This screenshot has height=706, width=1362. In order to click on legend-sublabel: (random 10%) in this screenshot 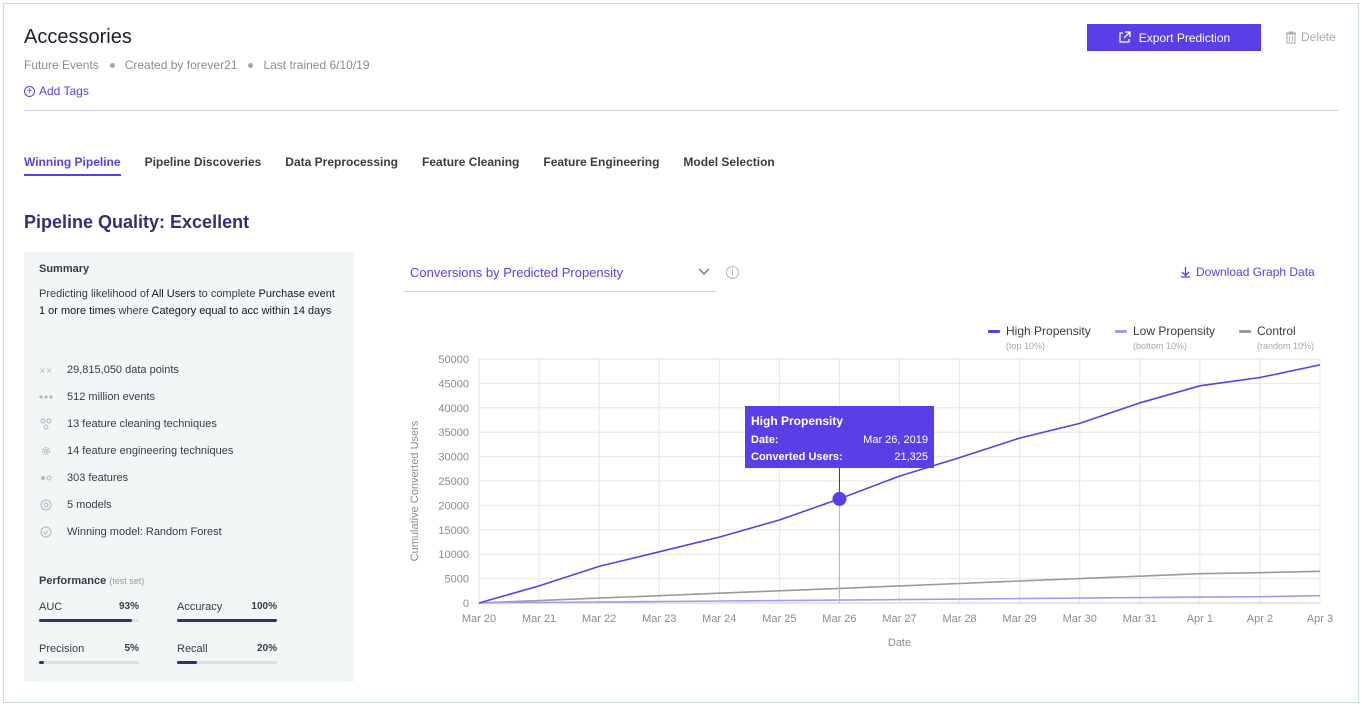, I will do `click(1286, 346)`.